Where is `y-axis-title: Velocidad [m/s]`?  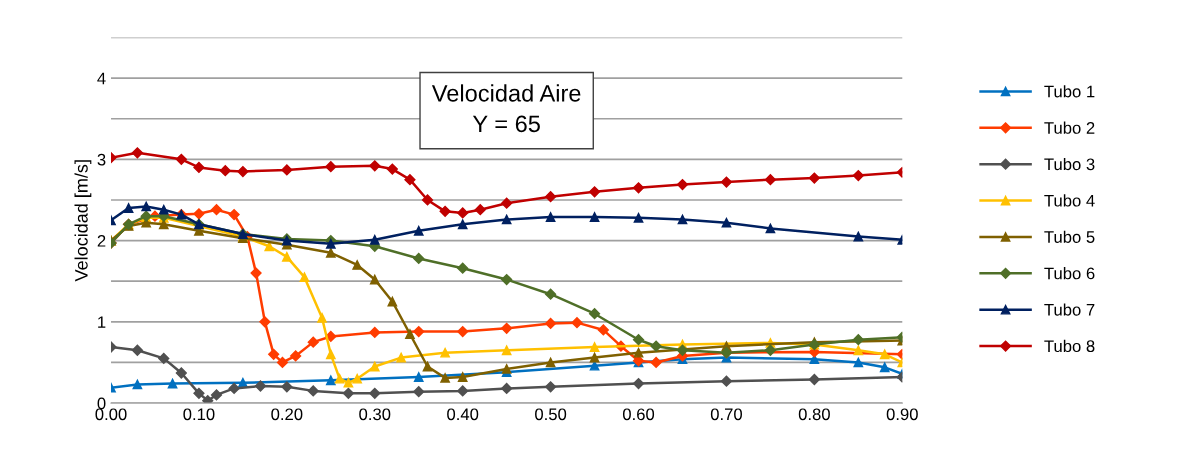 y-axis-title: Velocidad [m/s] is located at coordinates (83, 221).